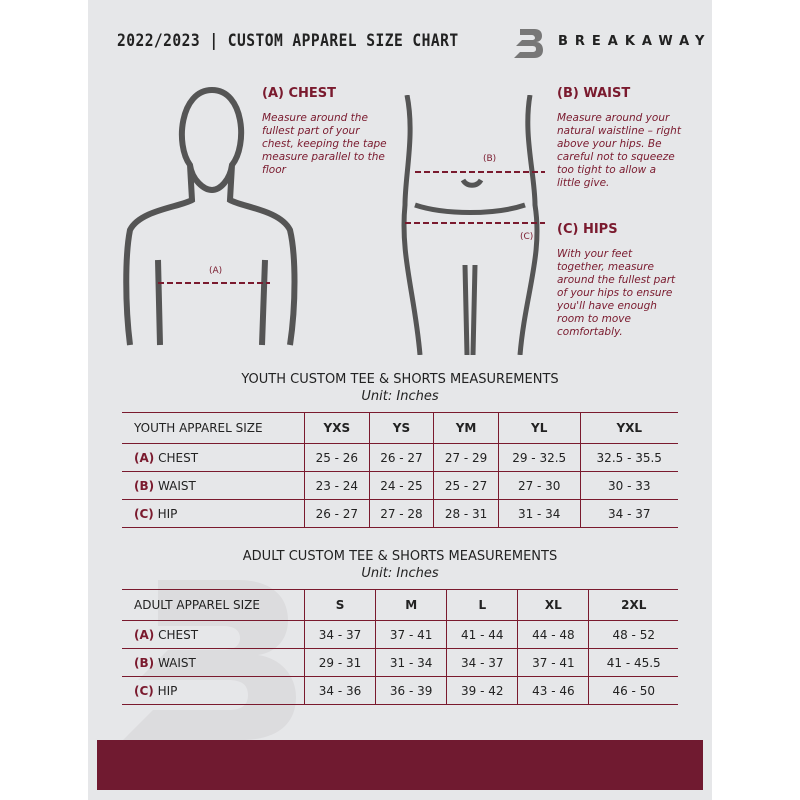 The width and height of the screenshot is (800, 800). Describe the element at coordinates (490, 159) in the screenshot. I see `waist-marker: (B)` at that location.